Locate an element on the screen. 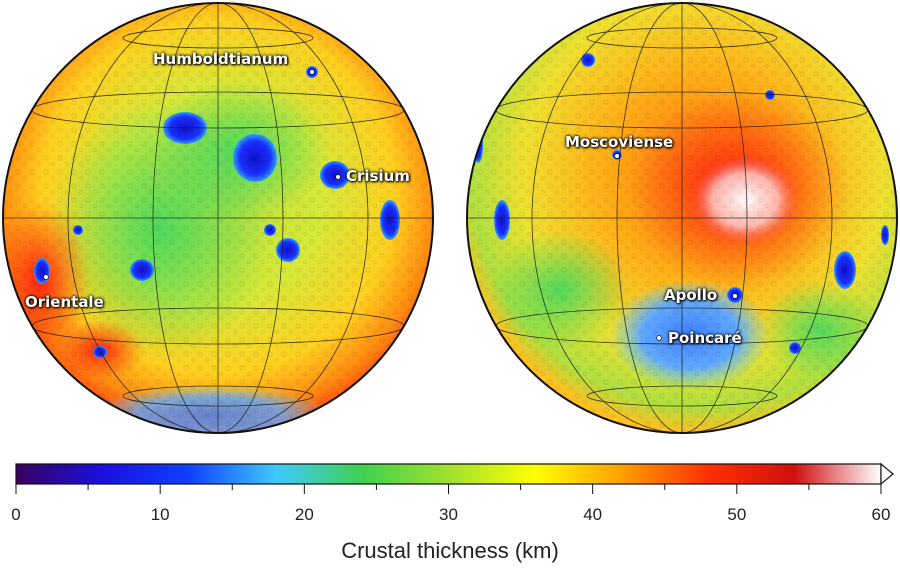  colorbar-tick-label: 40 is located at coordinates (593, 514).